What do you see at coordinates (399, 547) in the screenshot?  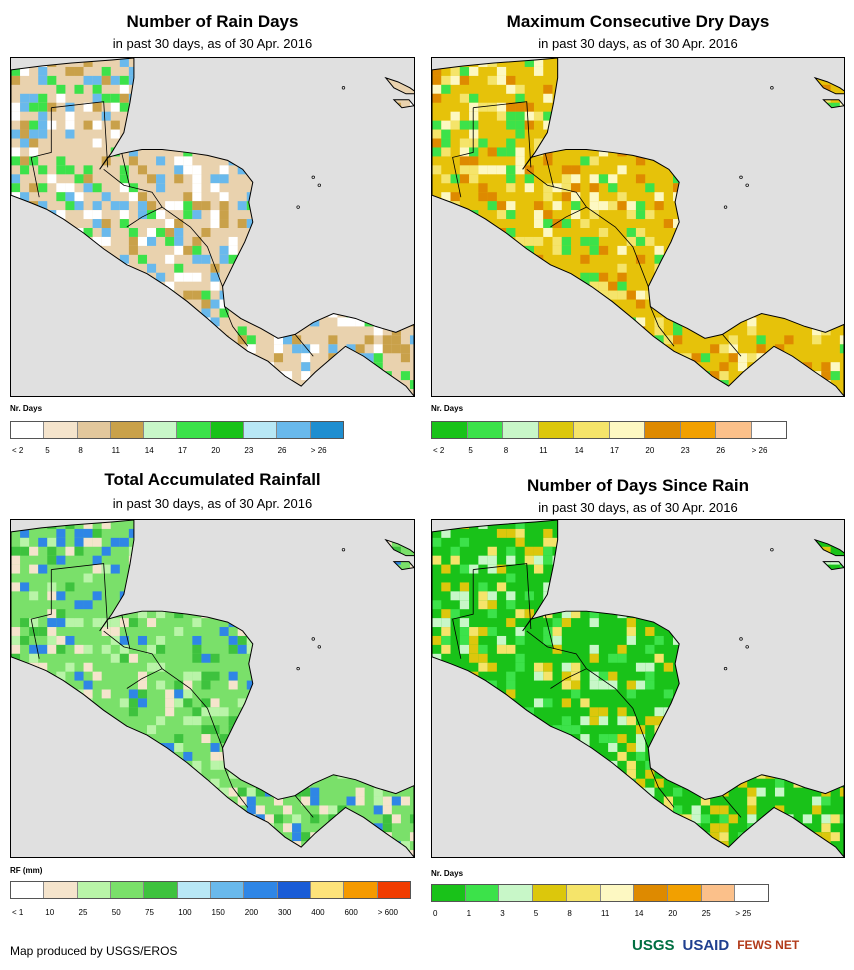 I see `cuba-outline` at bounding box center [399, 547].